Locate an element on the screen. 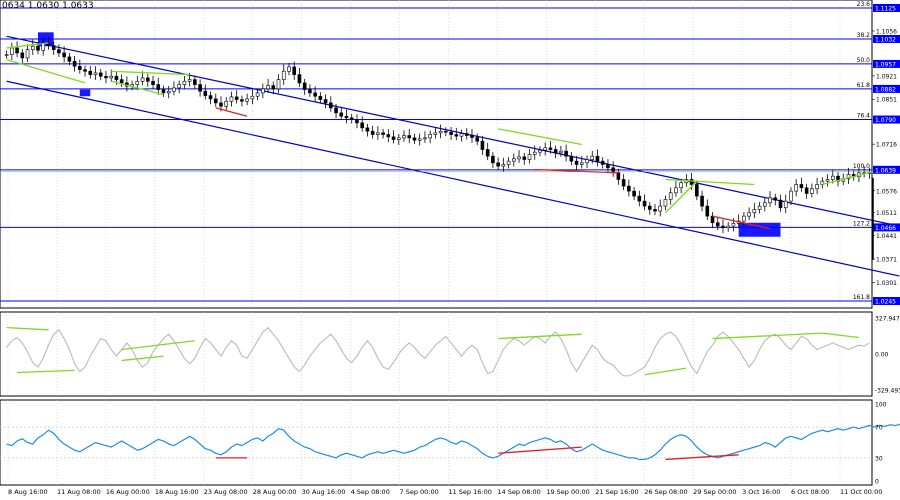  cci-line is located at coordinates (438, 351).